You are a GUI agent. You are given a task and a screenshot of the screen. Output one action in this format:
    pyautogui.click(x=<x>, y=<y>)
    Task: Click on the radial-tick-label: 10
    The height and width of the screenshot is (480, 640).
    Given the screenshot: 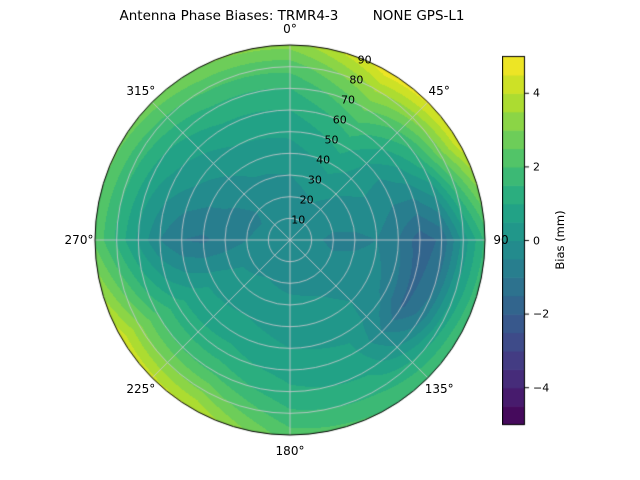 What is the action you would take?
    pyautogui.click(x=298, y=220)
    